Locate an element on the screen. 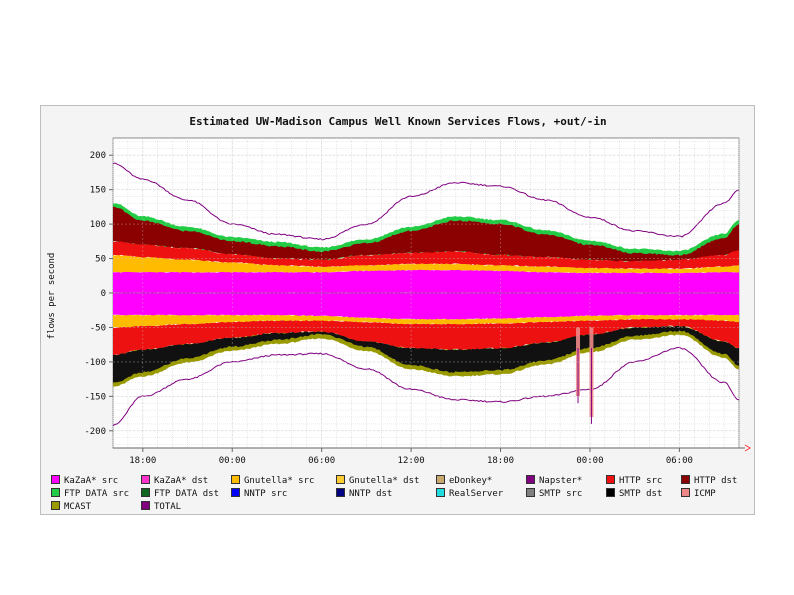 The image size is (794, 595). legend-item: HTTP dst is located at coordinates (709, 480).